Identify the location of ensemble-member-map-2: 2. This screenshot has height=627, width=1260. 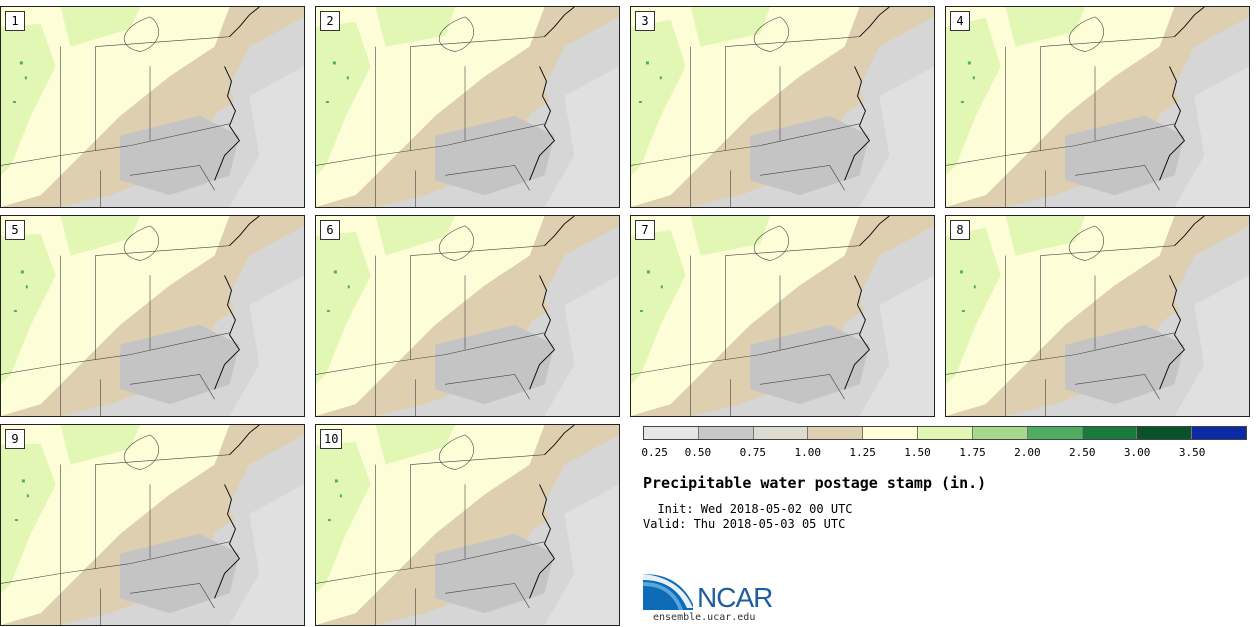
(467, 107).